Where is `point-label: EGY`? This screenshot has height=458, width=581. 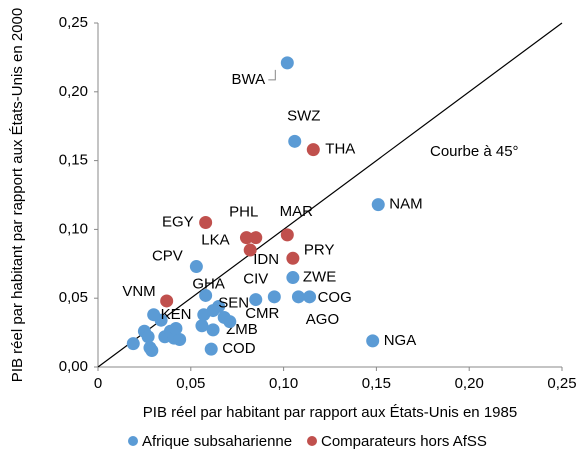 point-label: EGY is located at coordinates (178, 221).